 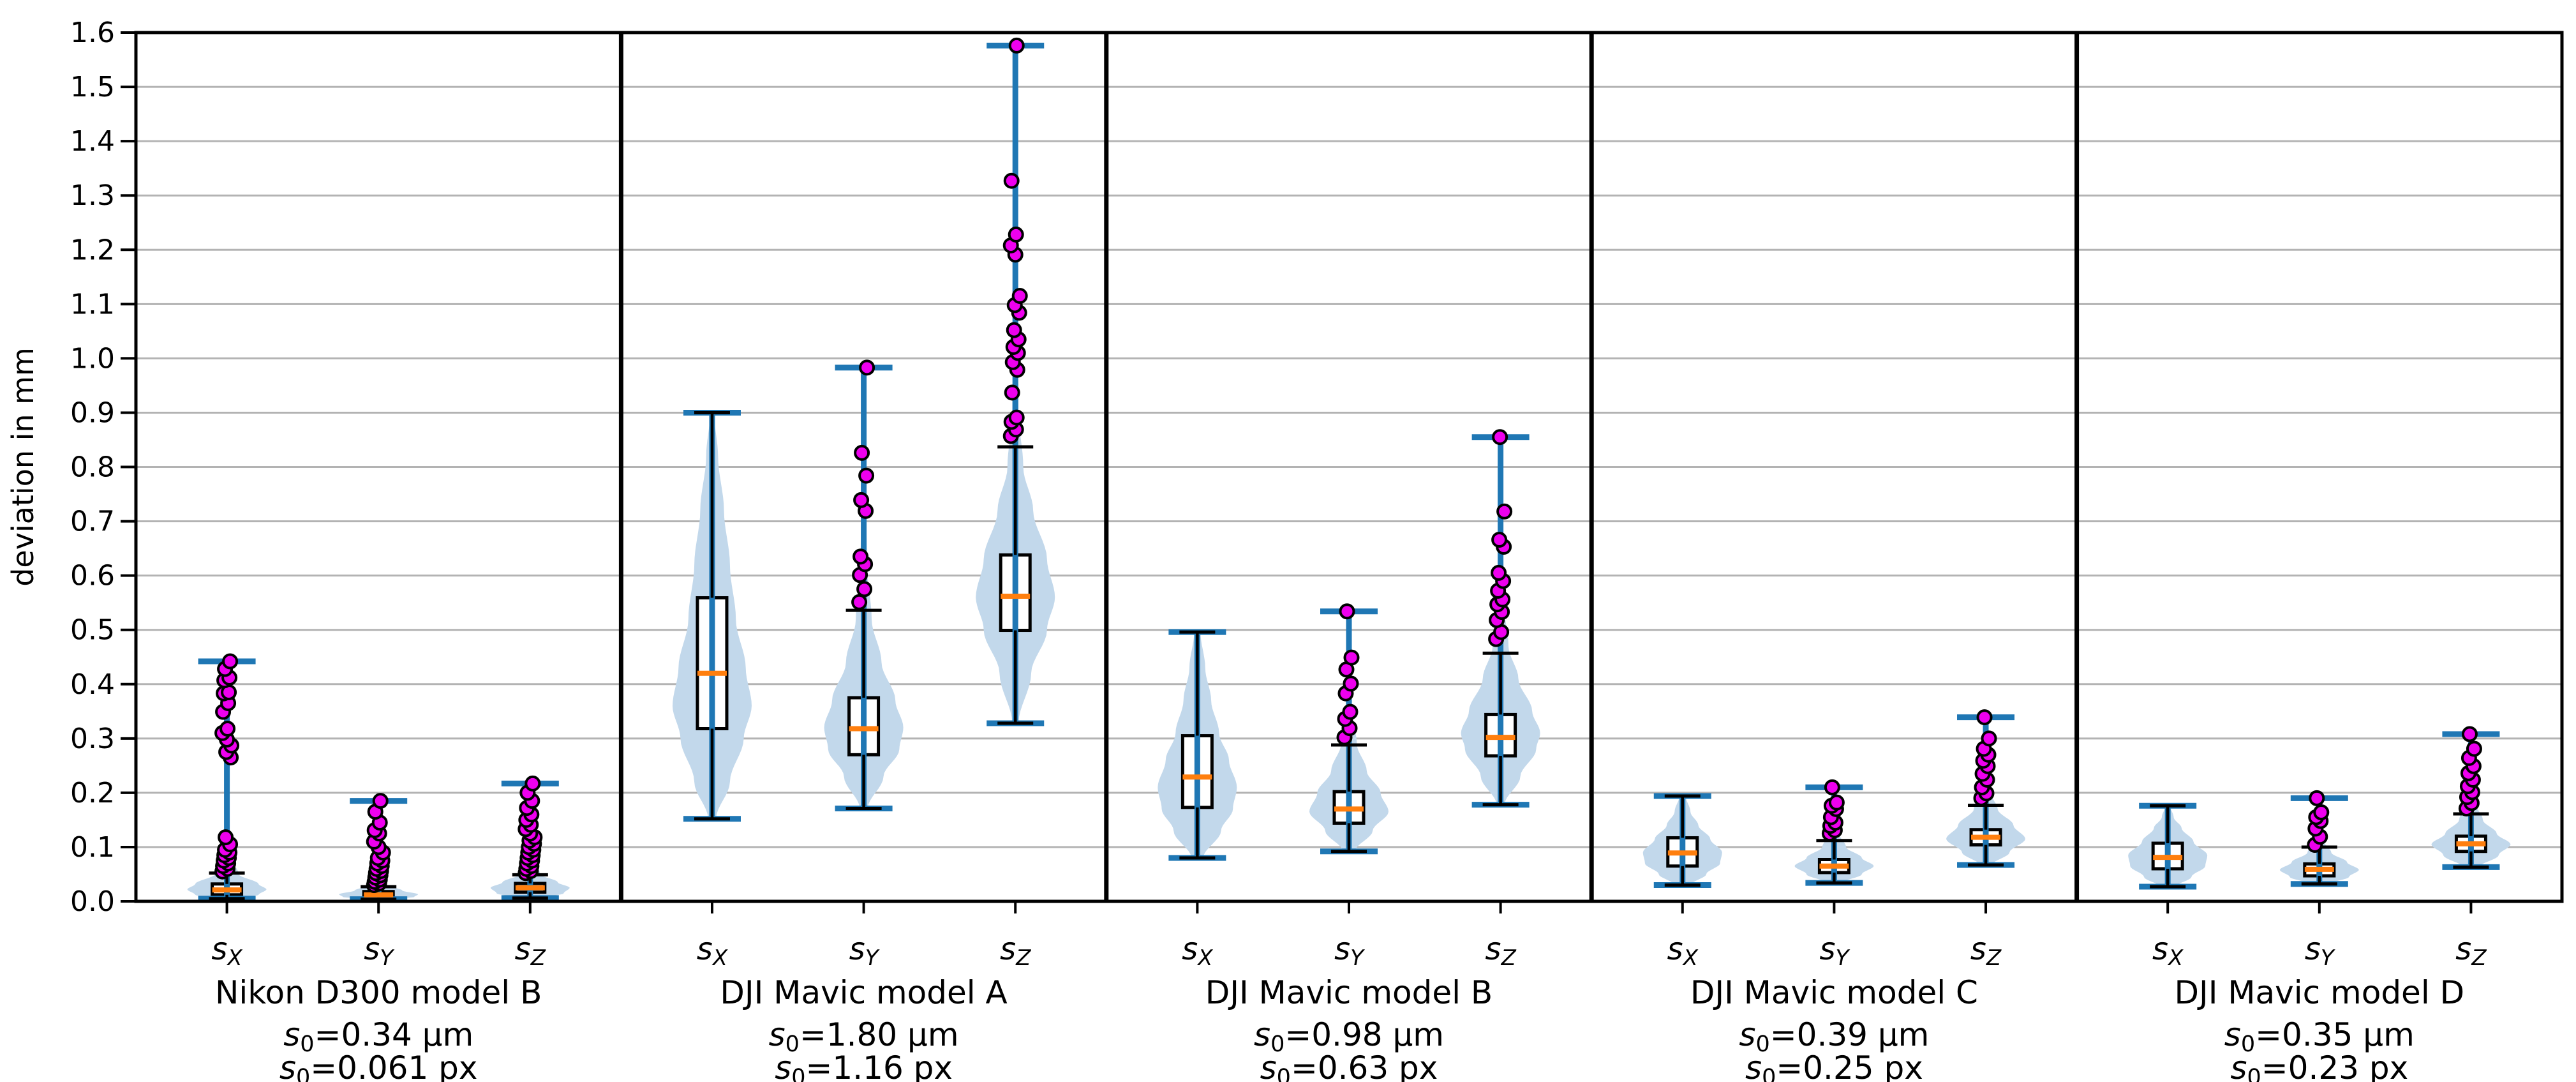 What do you see at coordinates (1364, 1034) in the screenshot?
I see `math-rest: =0.98 µm` at bounding box center [1364, 1034].